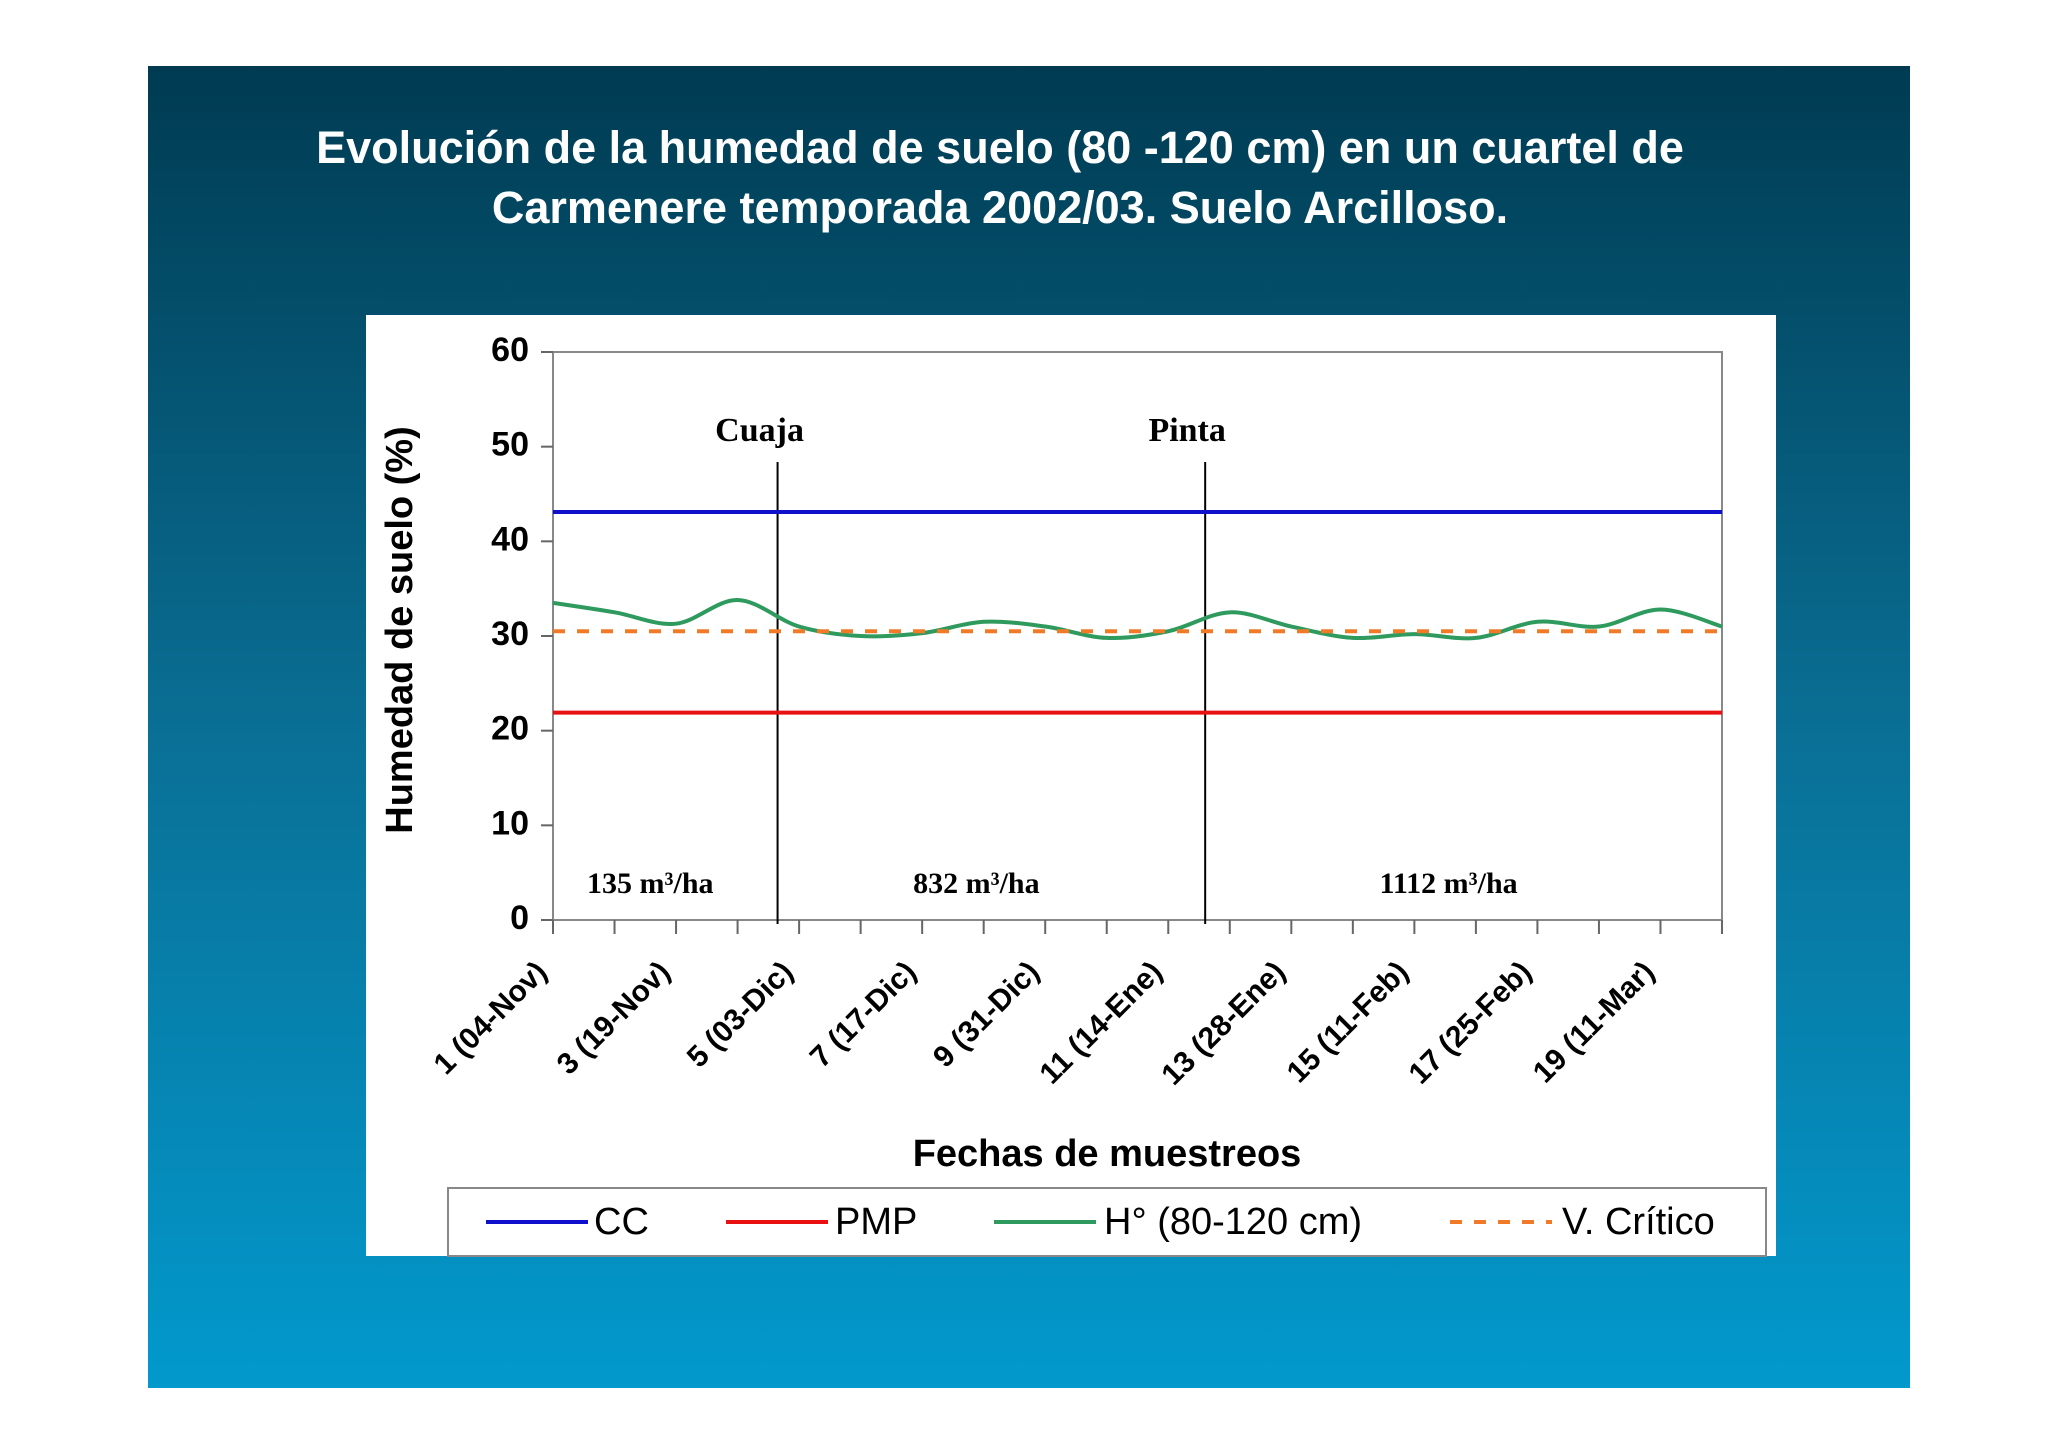  I want to click on y-tick-label: 40, so click(510, 539).